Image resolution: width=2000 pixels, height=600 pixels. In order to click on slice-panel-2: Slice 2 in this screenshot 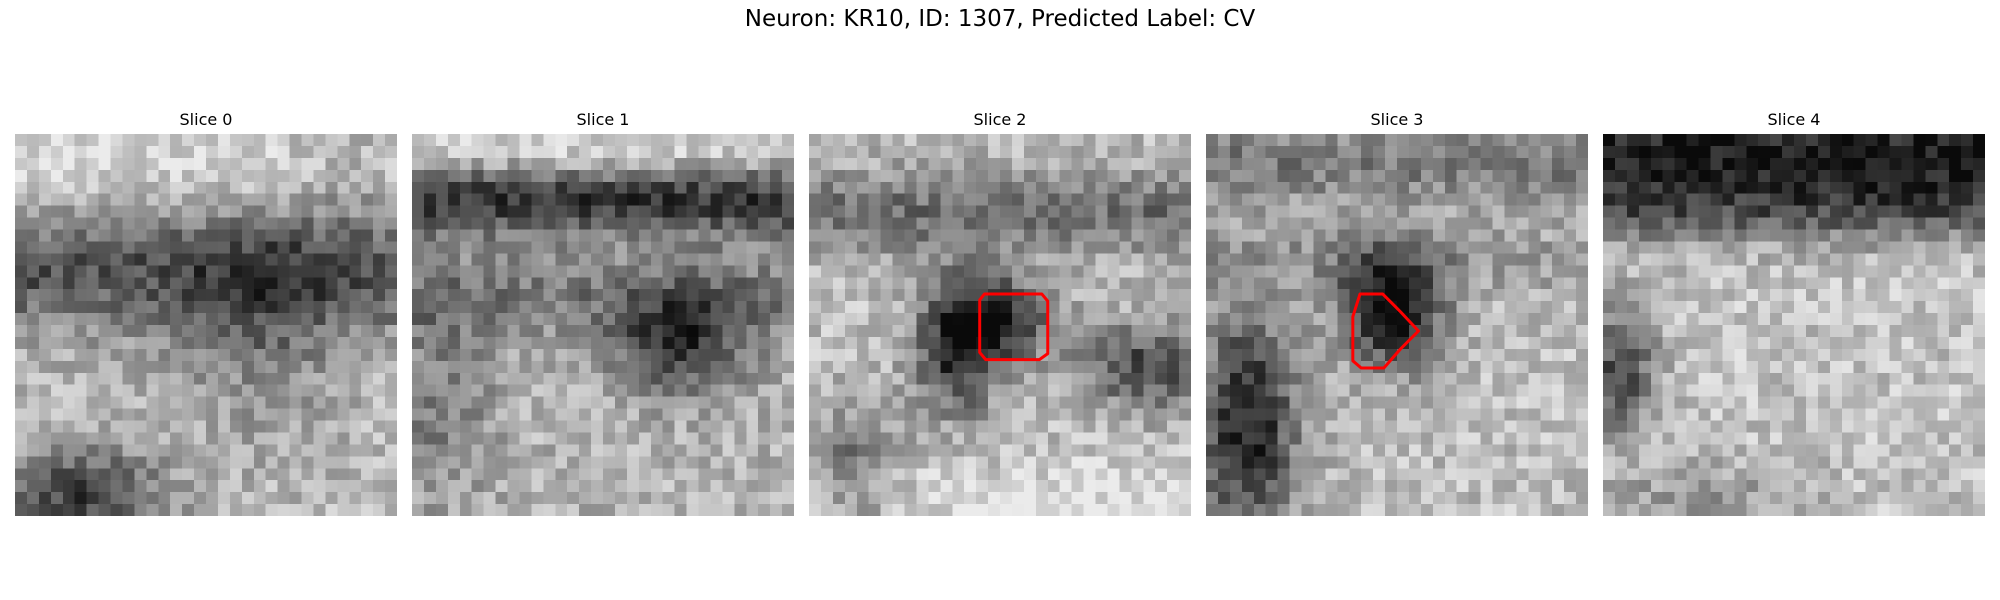, I will do `click(1000, 312)`.